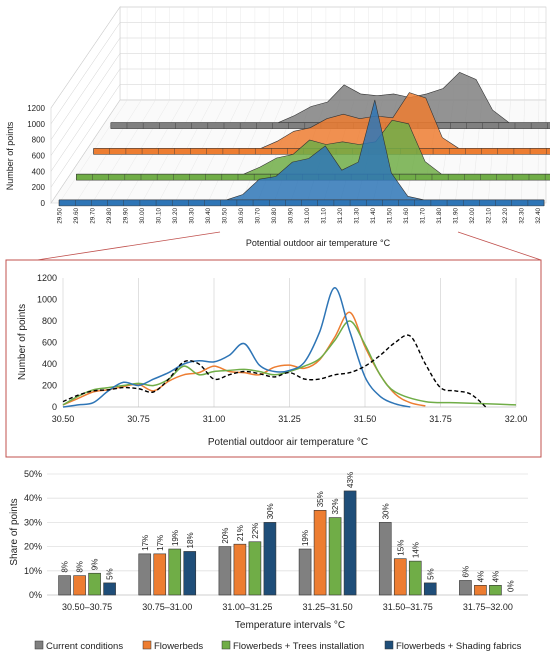 Image resolution: width=550 pixels, height=656 pixels. I want to click on data-label: 6%, so click(465, 572).